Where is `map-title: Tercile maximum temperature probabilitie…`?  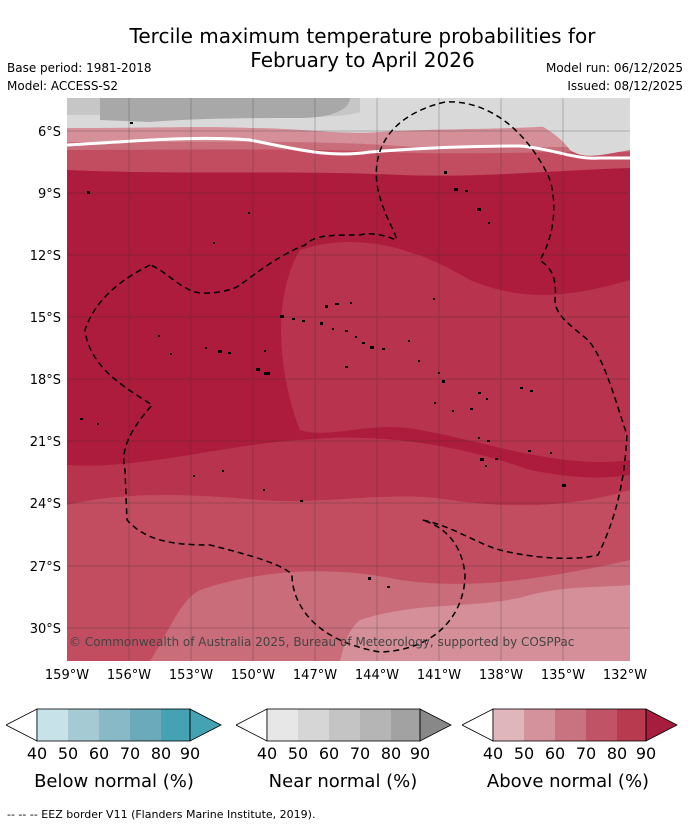 map-title: Tercile maximum temperature probabilitie… is located at coordinates (345, 48).